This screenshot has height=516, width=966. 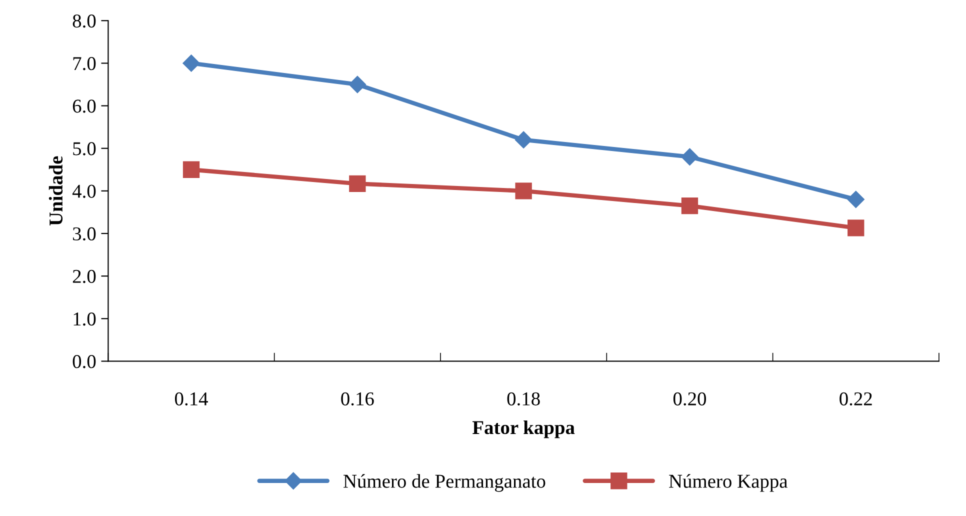 I want to click on y-tick-label: 2.0, so click(x=84, y=277).